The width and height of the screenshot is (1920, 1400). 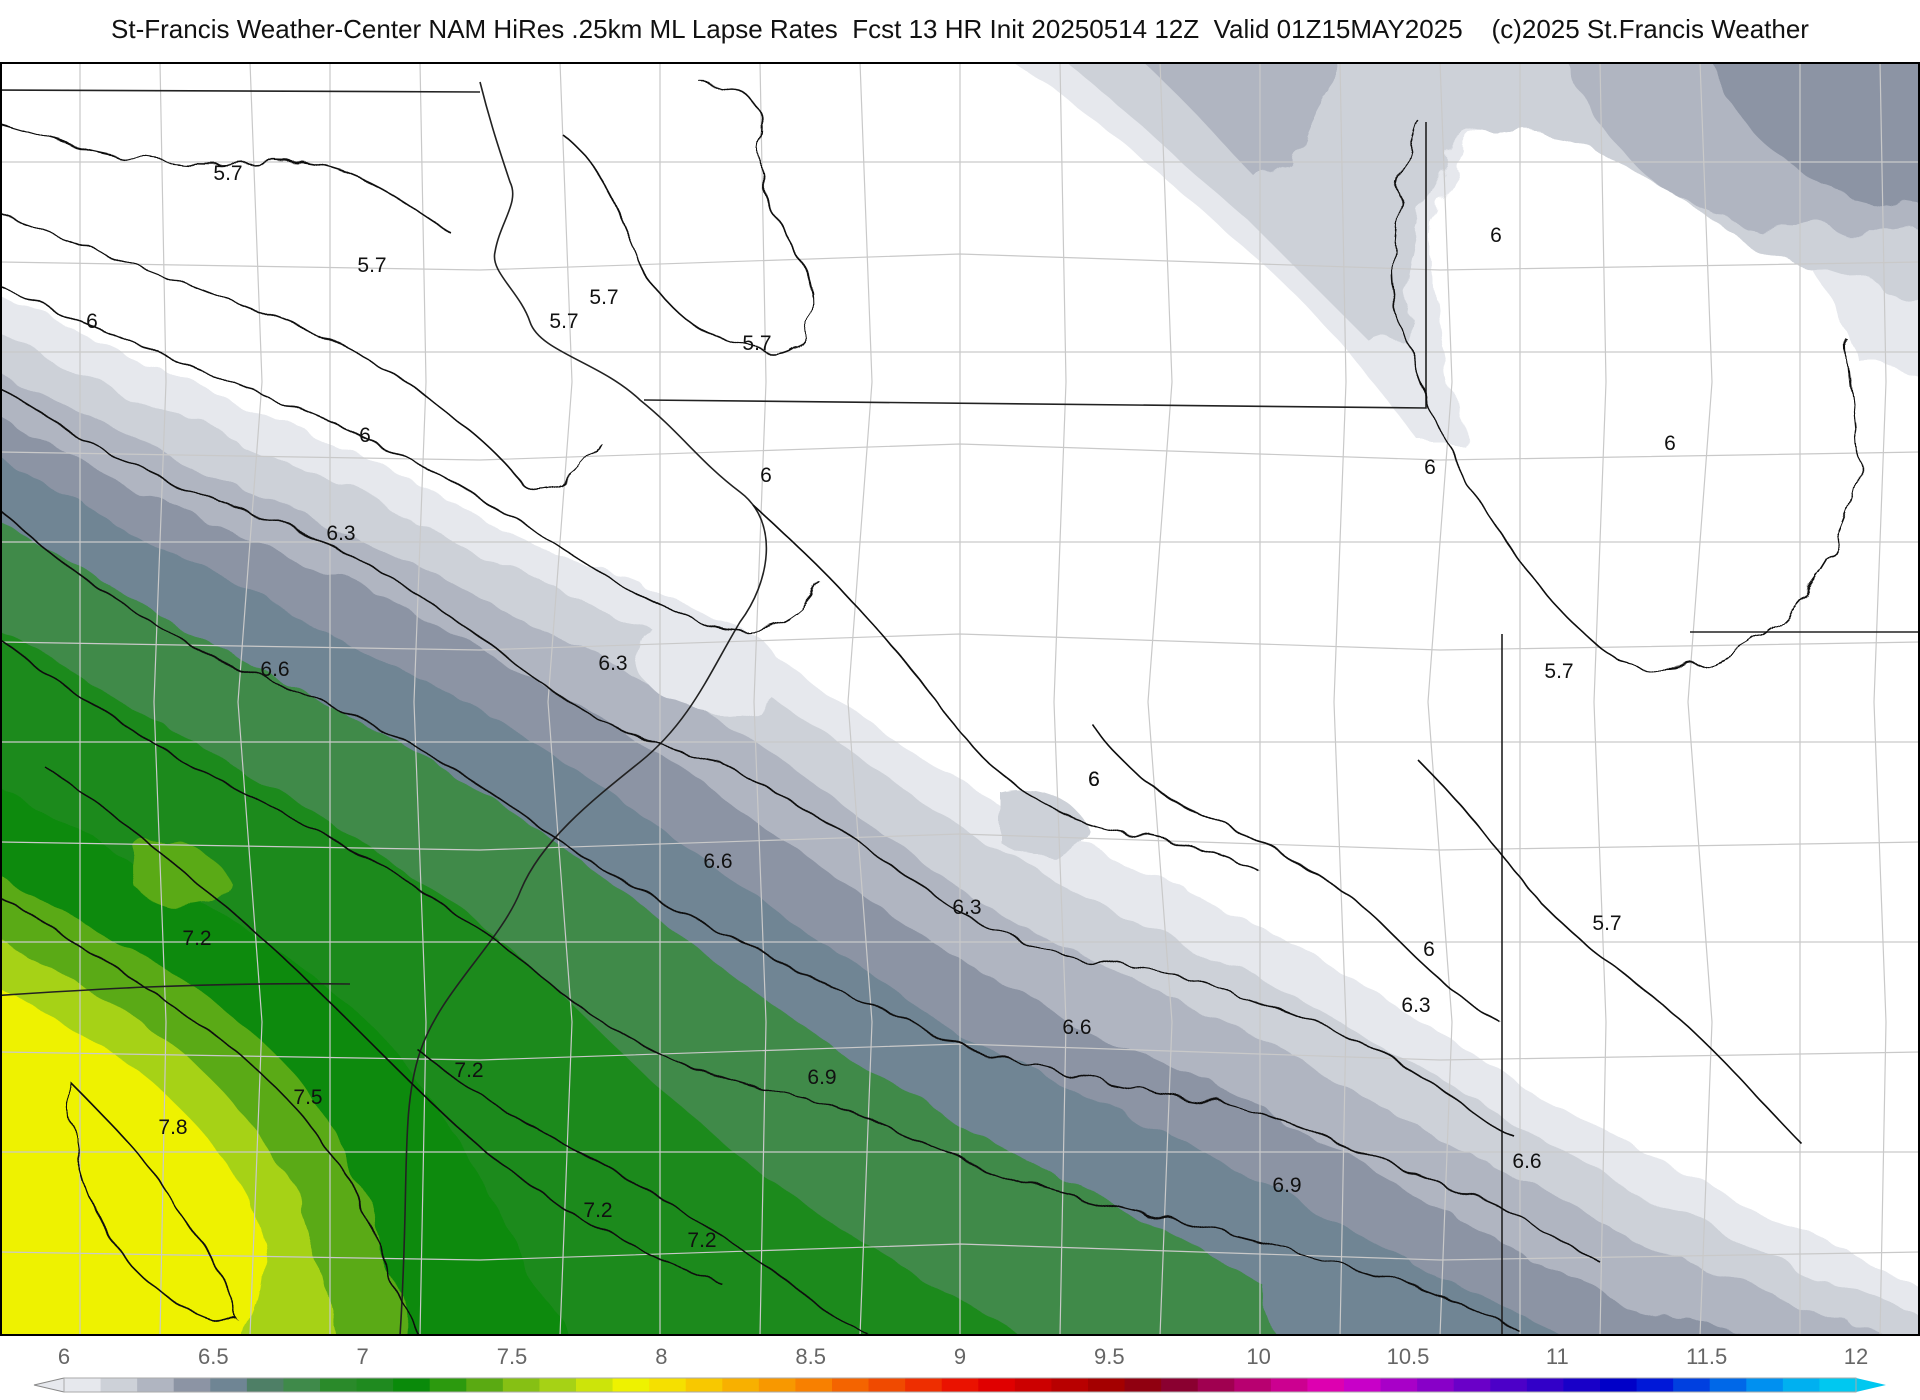 What do you see at coordinates (64, 1356) in the screenshot?
I see `colorbar-tick-label: 6` at bounding box center [64, 1356].